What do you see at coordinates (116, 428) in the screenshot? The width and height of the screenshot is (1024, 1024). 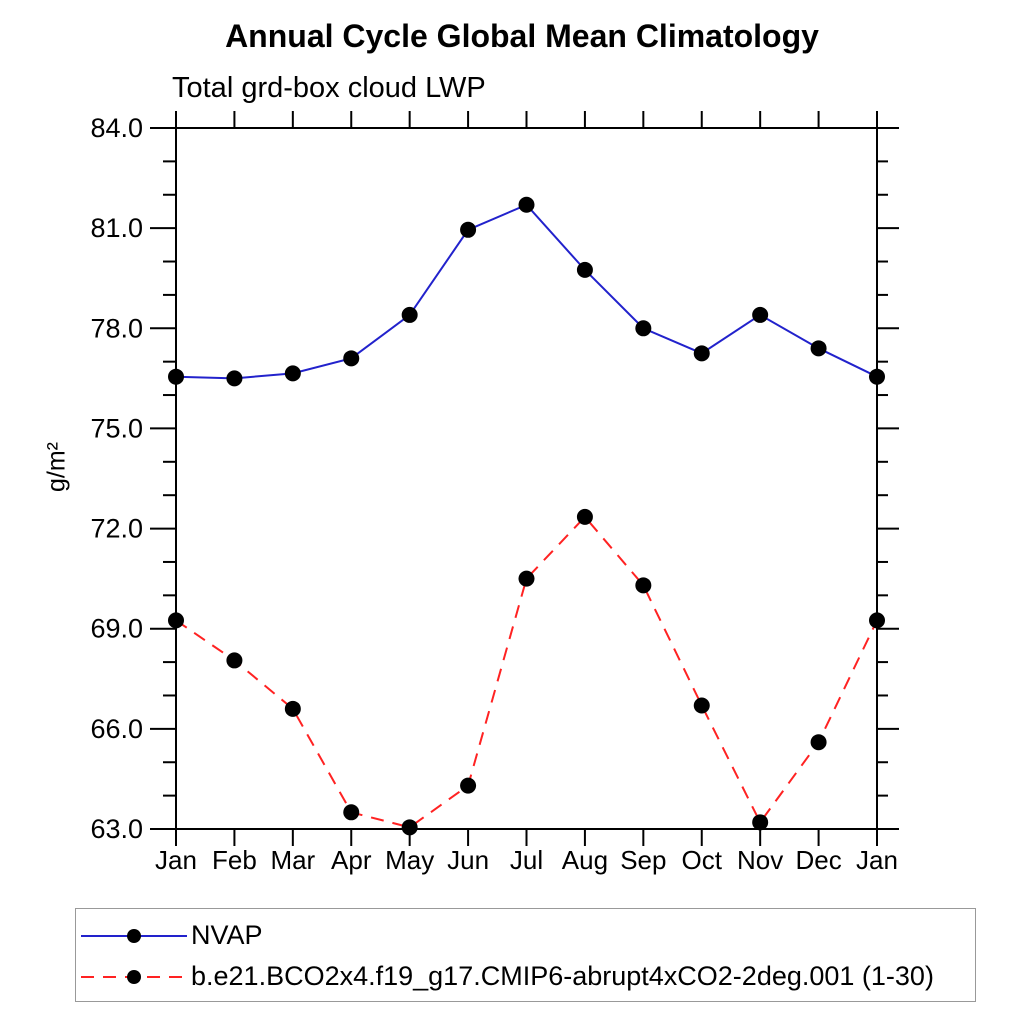 I see `y-tick-label: 75.0` at bounding box center [116, 428].